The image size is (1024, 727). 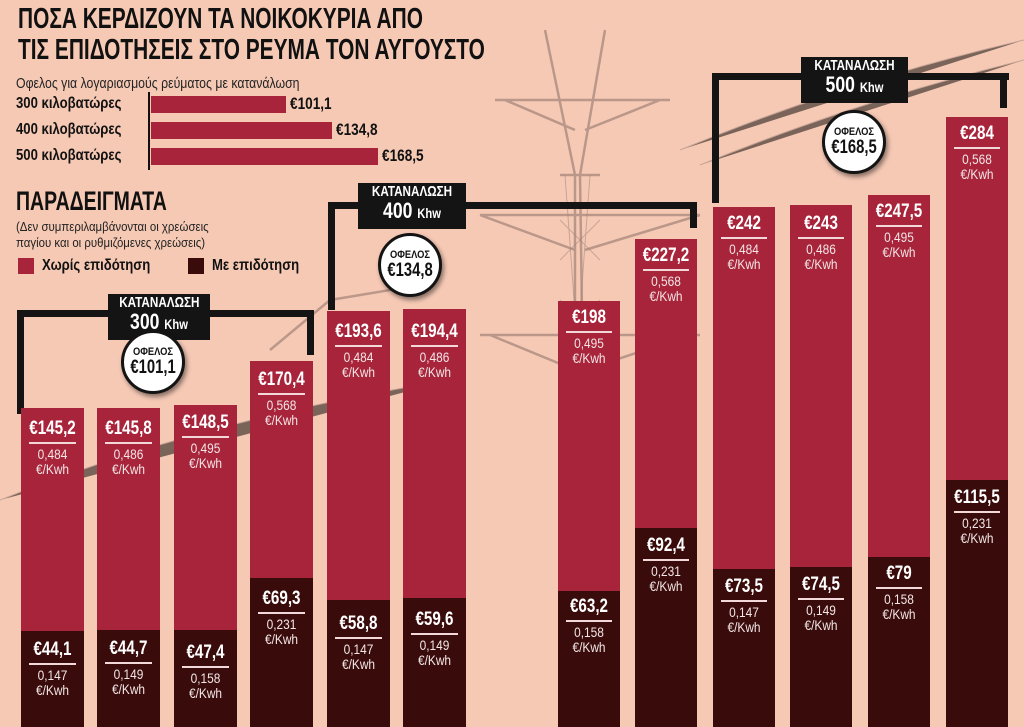 What do you see at coordinates (149, 131) in the screenshot?
I see `benefit-axis` at bounding box center [149, 131].